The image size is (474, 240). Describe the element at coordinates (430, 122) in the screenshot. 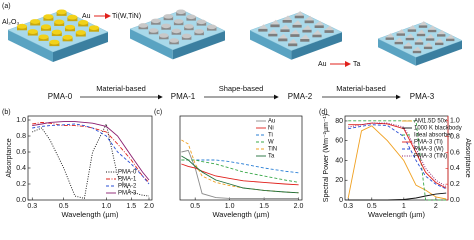

I see `legend-label: AM1.5D 50x` at that location.